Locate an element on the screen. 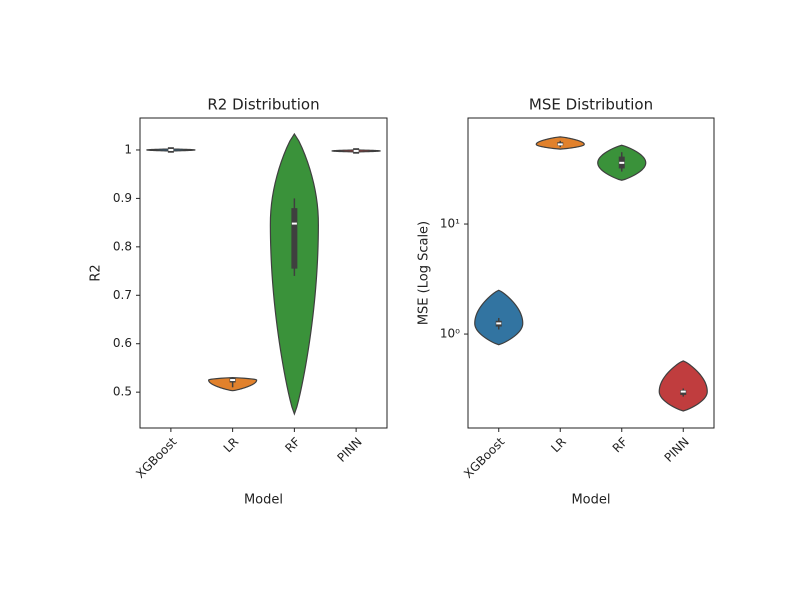 The width and height of the screenshot is (800, 600). y-tick-label: 10⁰ is located at coordinates (450, 334).